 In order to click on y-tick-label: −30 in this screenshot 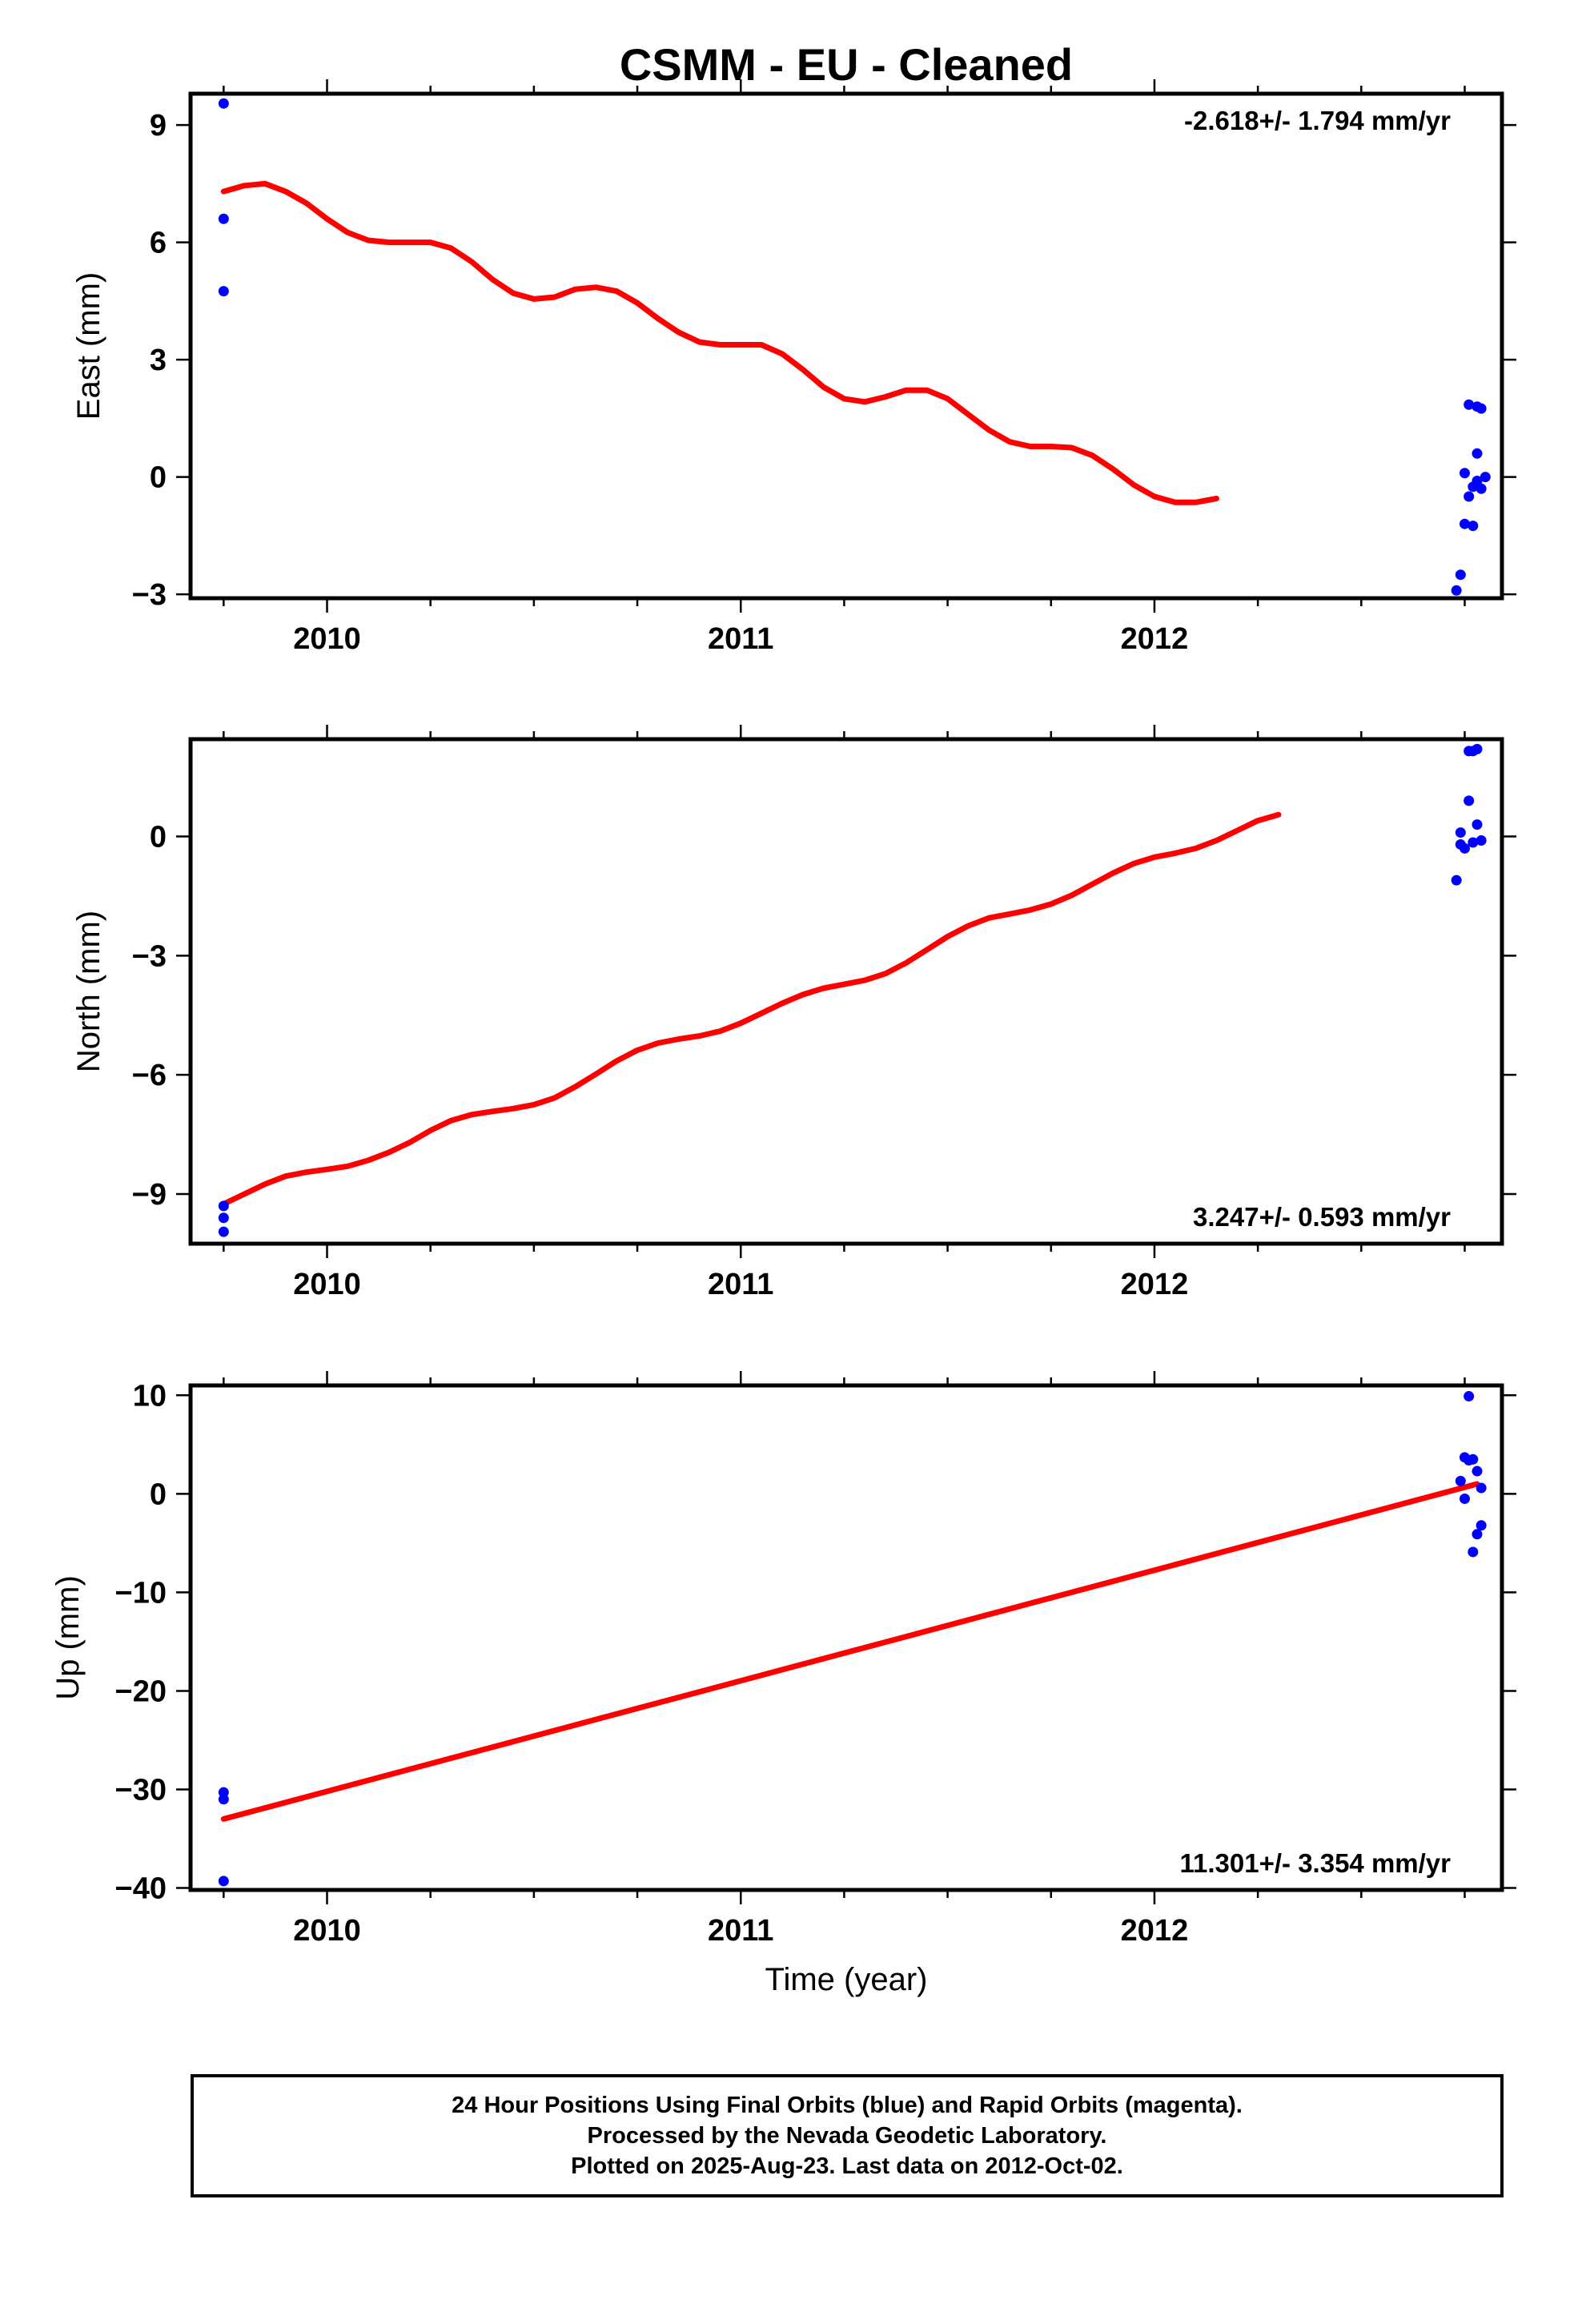, I will do `click(141, 1790)`.